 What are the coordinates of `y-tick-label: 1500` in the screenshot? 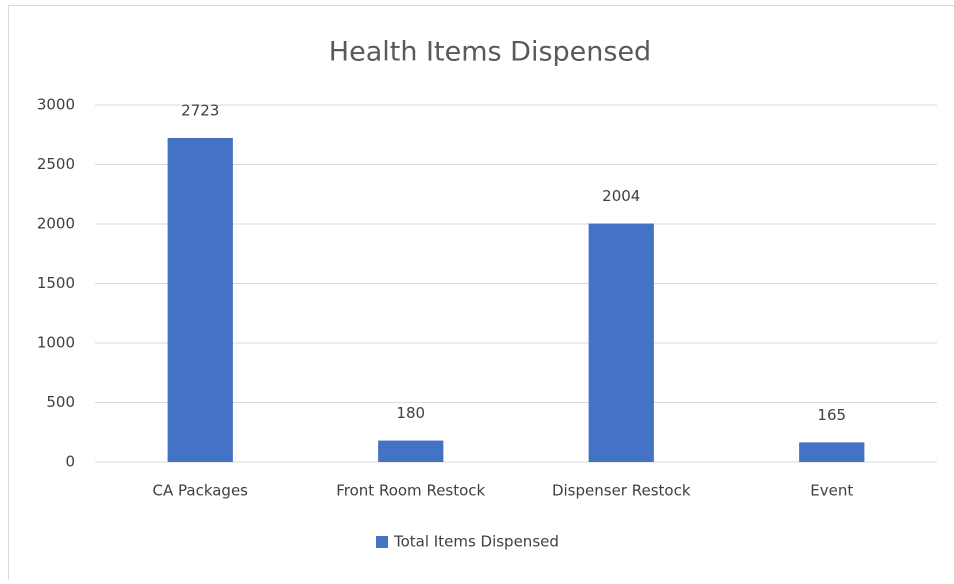 It's located at (56, 283).